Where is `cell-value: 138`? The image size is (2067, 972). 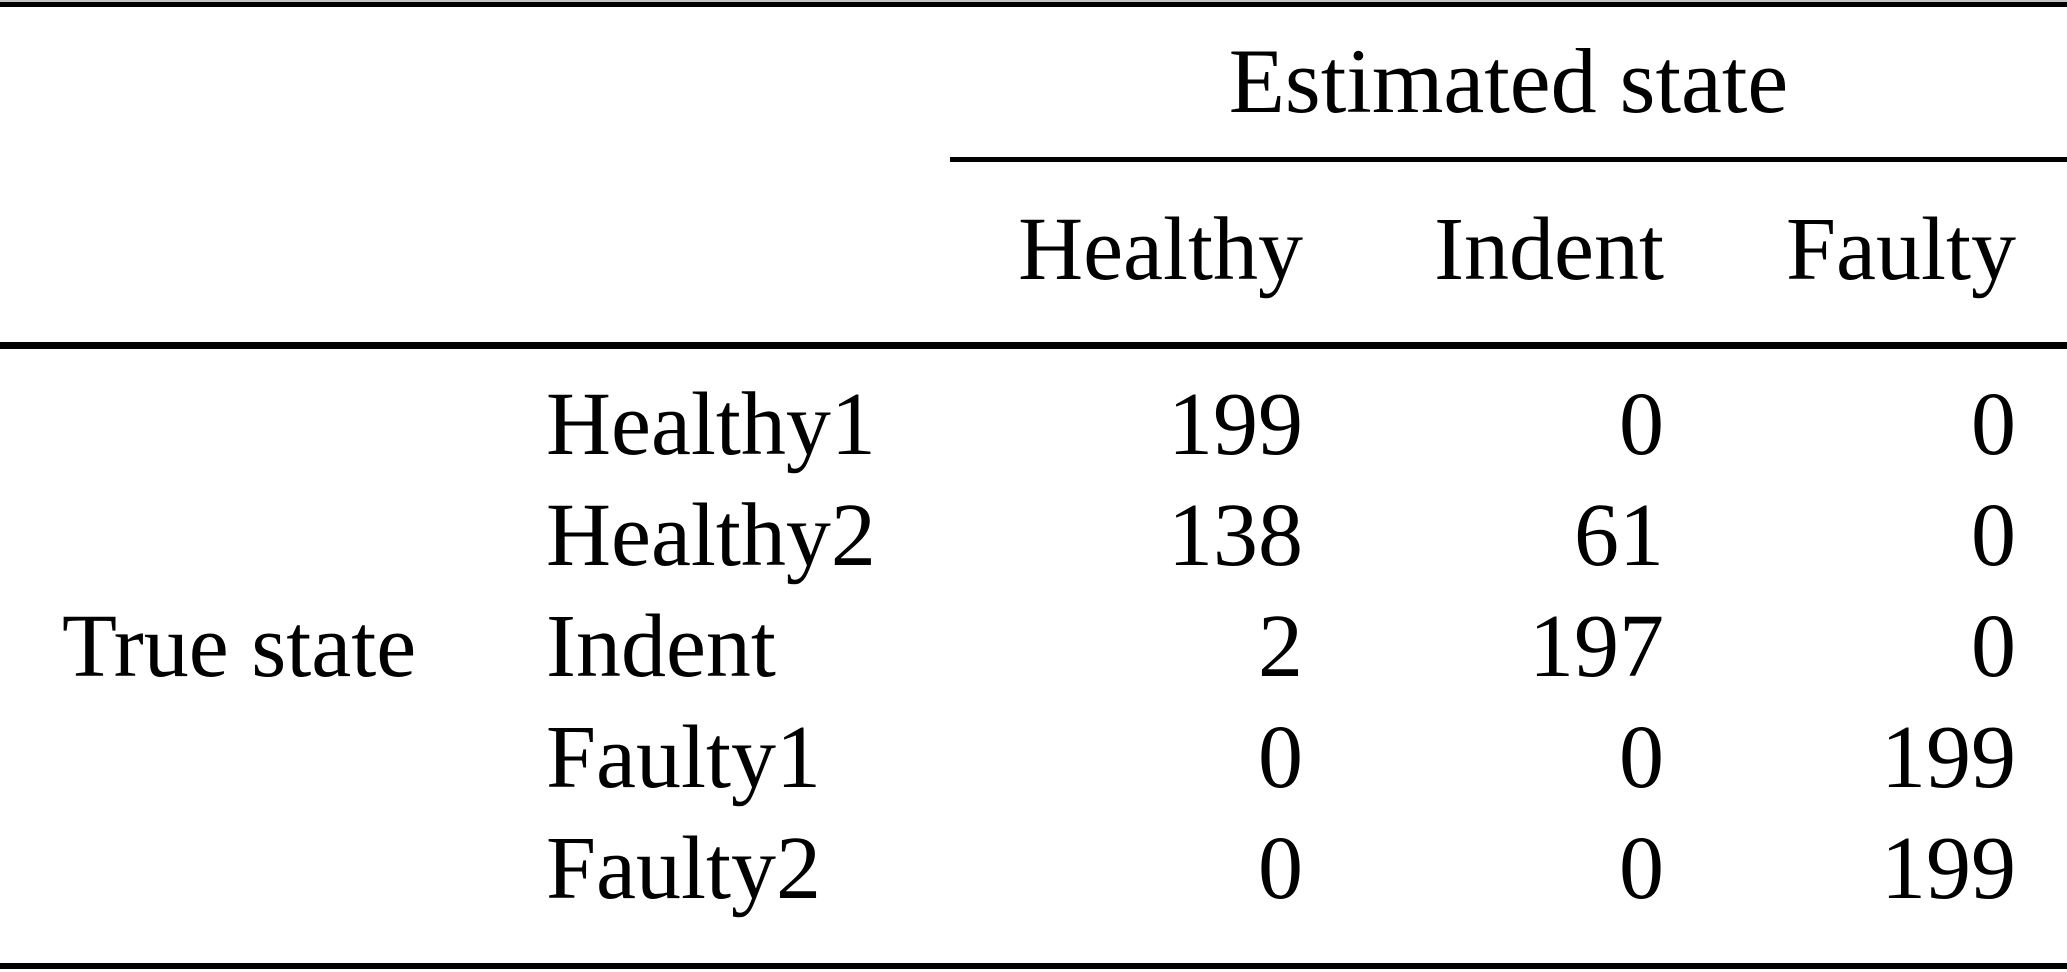 cell-value: 138 is located at coordinates (1235, 535).